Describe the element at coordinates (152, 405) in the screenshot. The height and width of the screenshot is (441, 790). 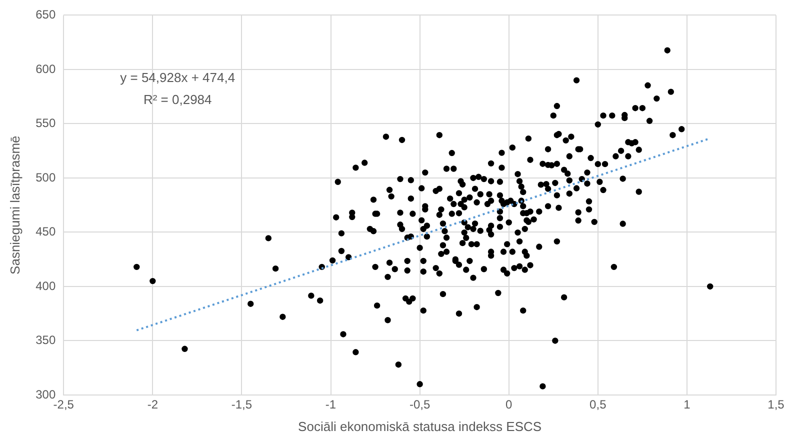
I see `x-tick-label: -2` at that location.